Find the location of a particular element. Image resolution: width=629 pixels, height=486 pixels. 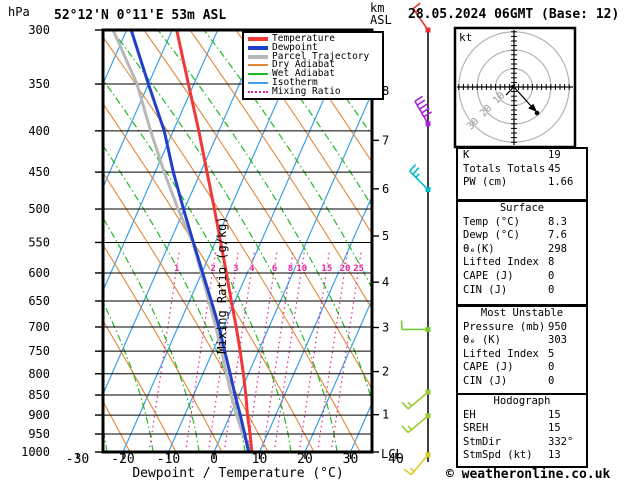

wind-barb-dot is located at coordinates (428, 190).